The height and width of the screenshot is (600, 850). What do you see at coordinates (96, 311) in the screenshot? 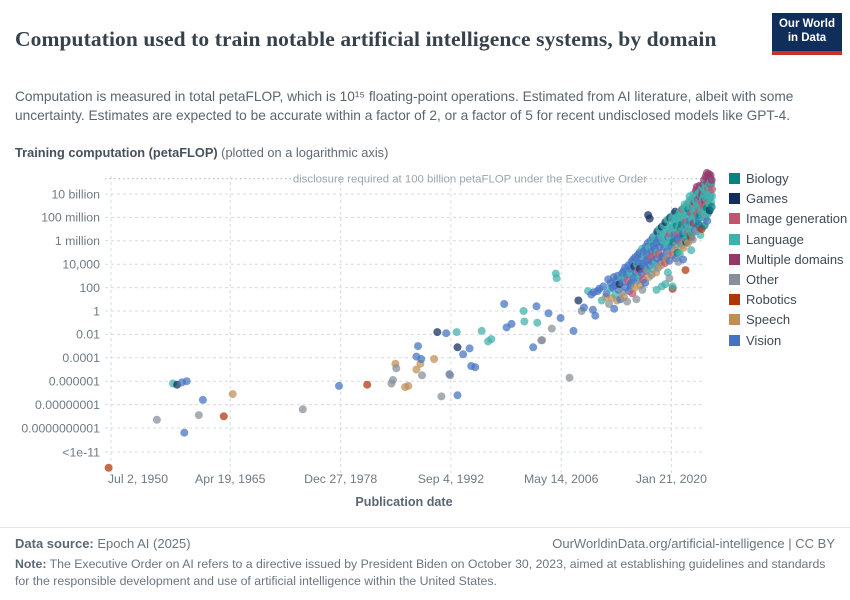
I see `y-tick-label: 1` at bounding box center [96, 311].